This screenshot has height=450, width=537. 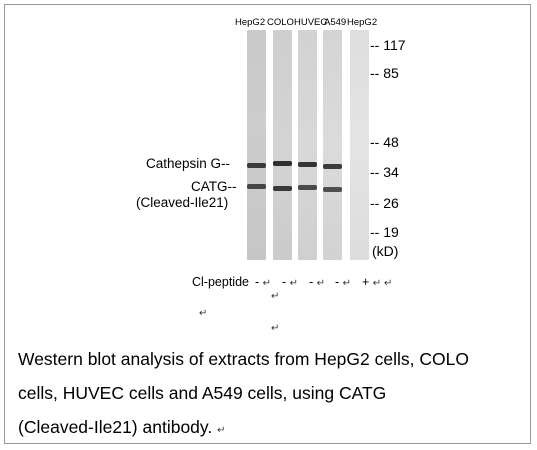 What do you see at coordinates (282, 145) in the screenshot?
I see `blot-lane-colo` at bounding box center [282, 145].